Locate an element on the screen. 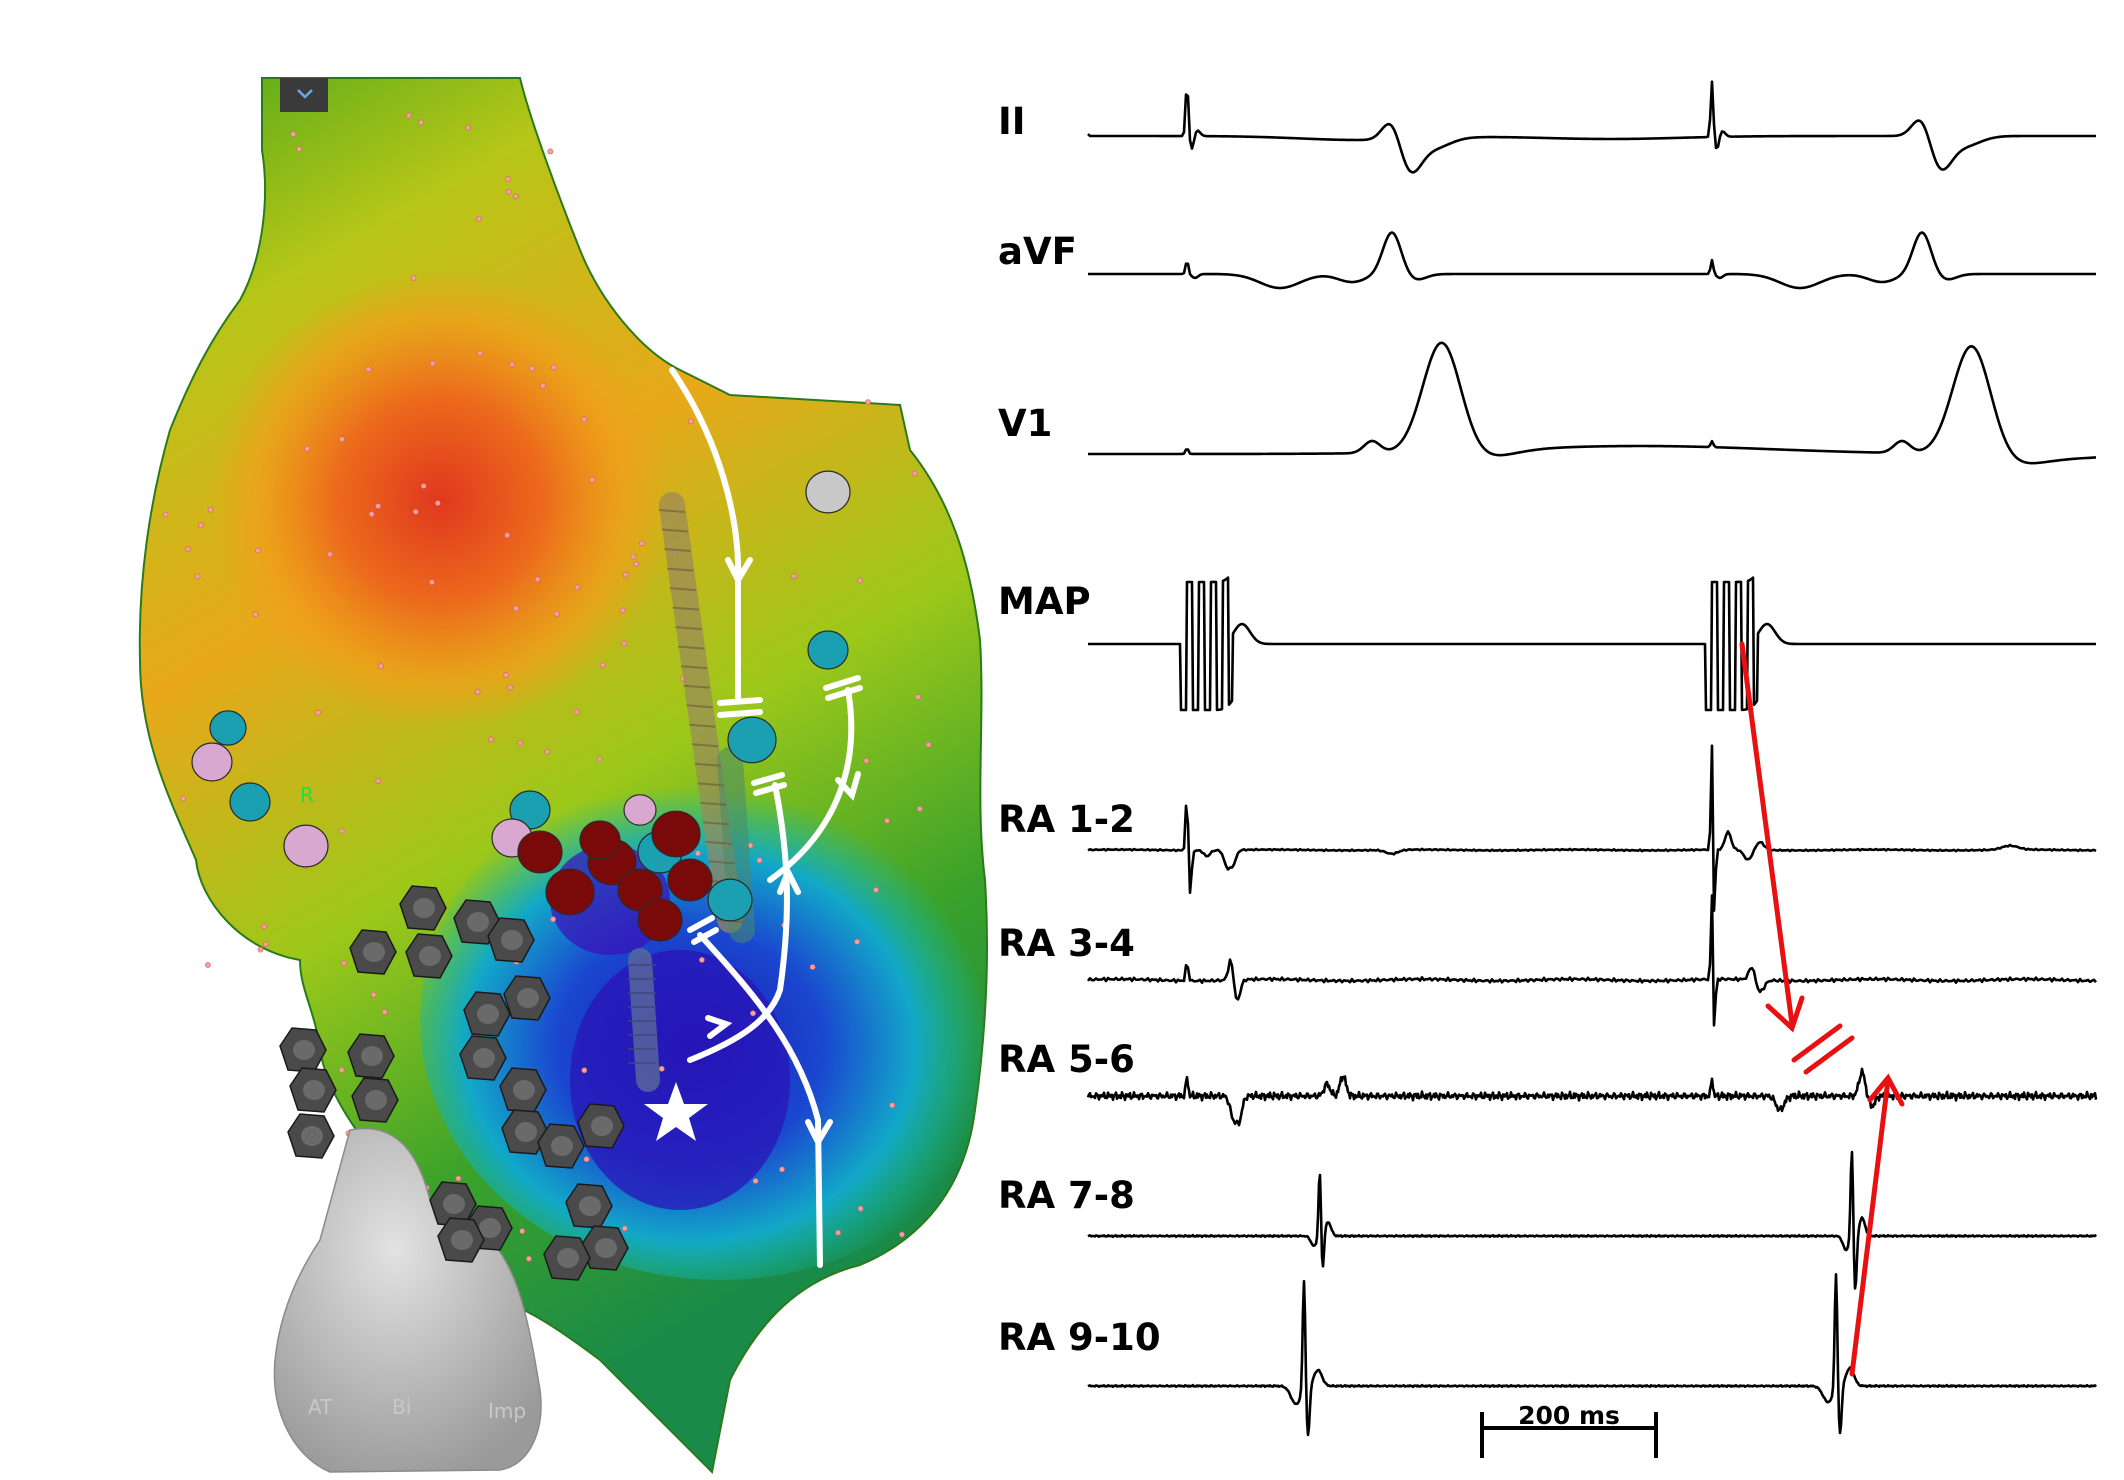 This screenshot has width=2124, height=1480. red-arrow-up-head is located at coordinates (1886, 1090).